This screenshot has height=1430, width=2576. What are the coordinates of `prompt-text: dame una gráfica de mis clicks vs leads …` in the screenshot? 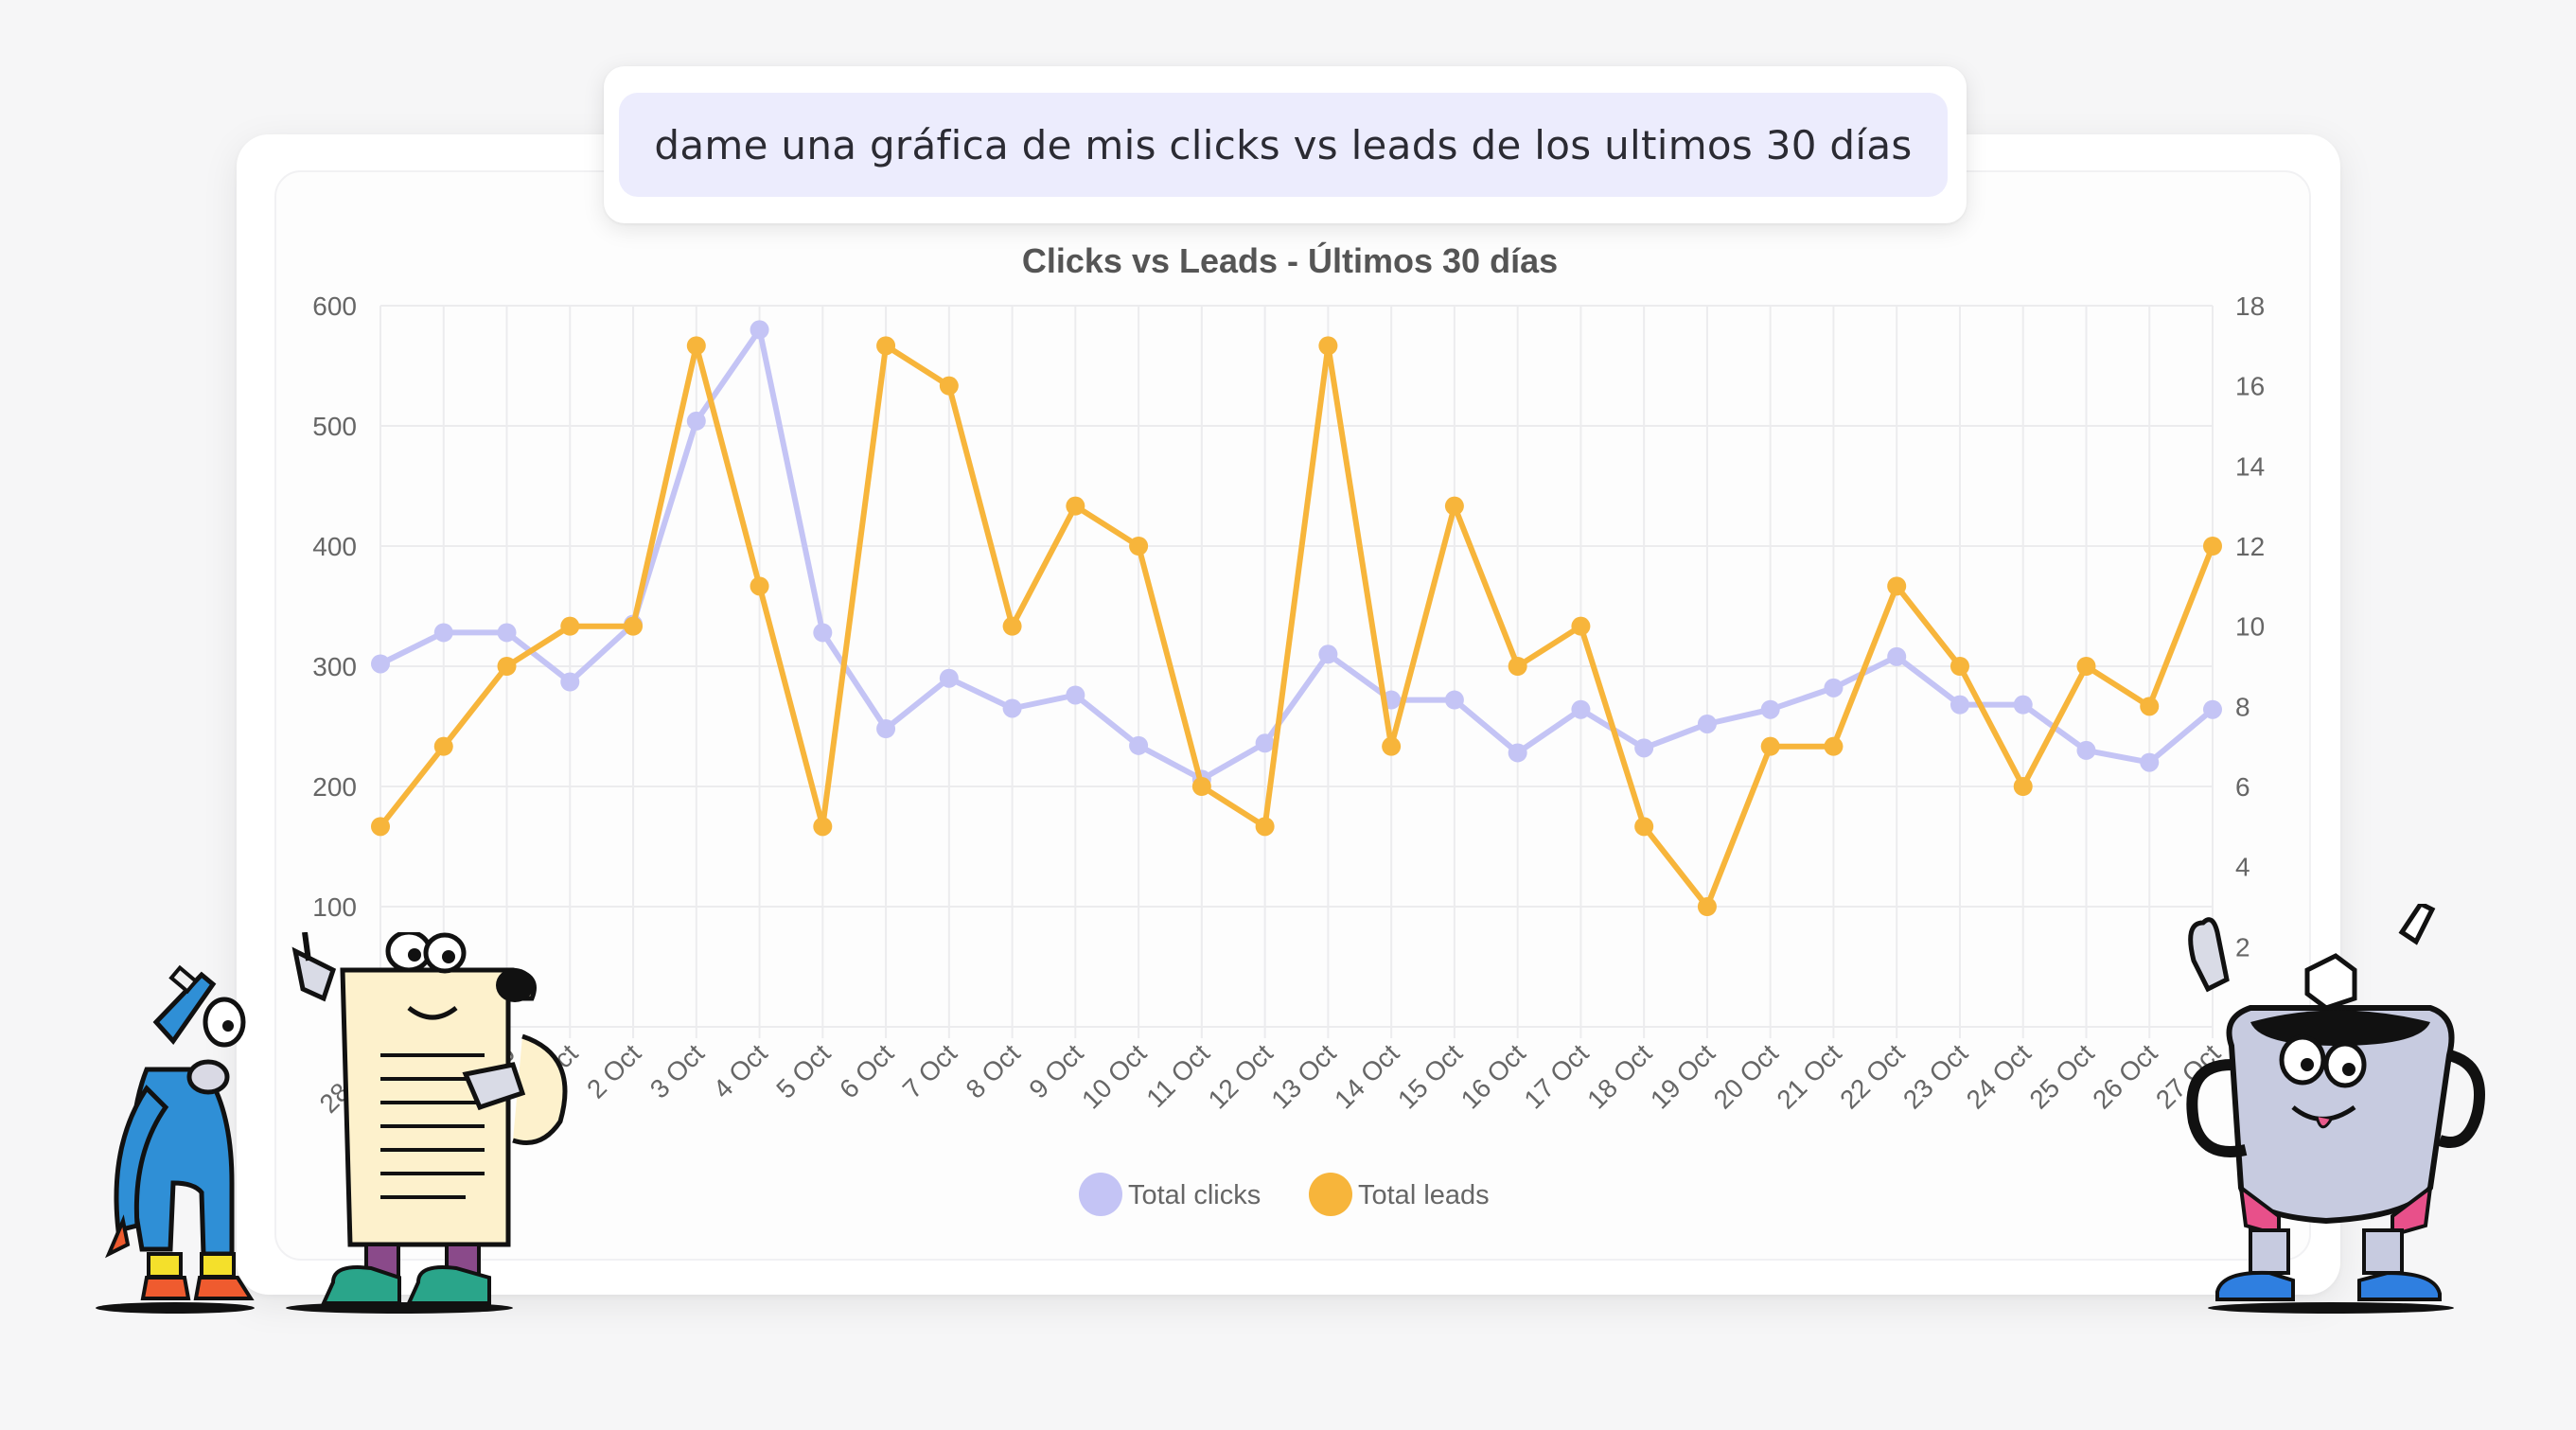 It's located at (1283, 145).